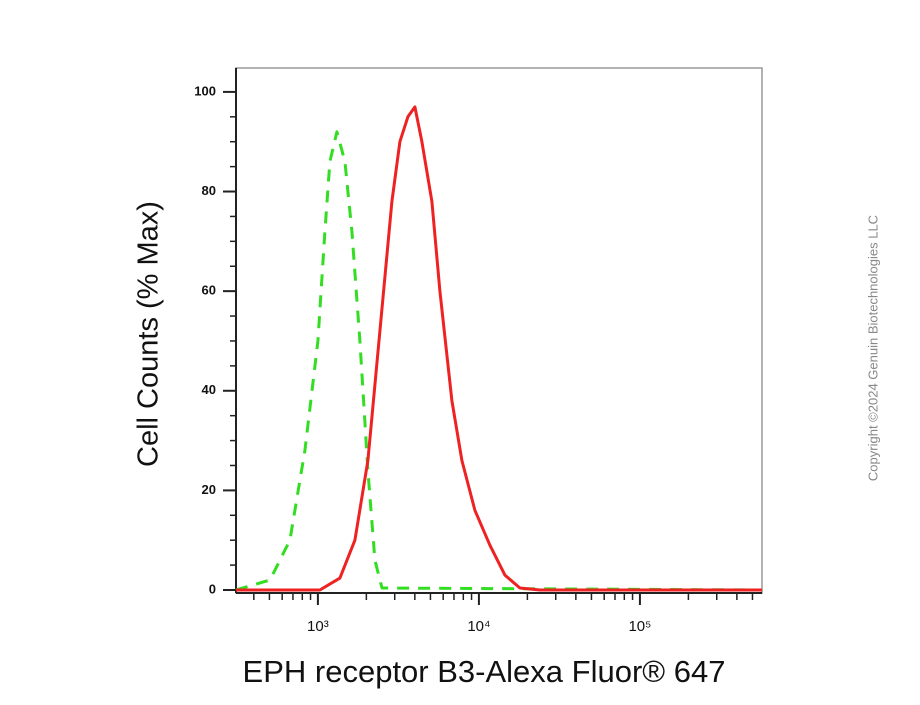  I want to click on y-tick-label: 0, so click(212, 588).